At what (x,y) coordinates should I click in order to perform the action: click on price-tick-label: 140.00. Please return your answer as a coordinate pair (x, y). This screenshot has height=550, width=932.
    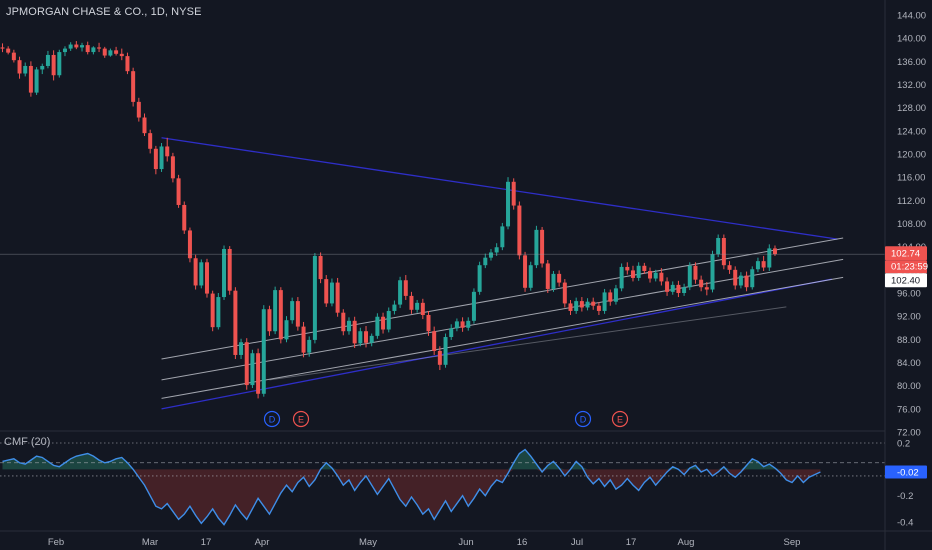
    Looking at the image, I should click on (911, 39).